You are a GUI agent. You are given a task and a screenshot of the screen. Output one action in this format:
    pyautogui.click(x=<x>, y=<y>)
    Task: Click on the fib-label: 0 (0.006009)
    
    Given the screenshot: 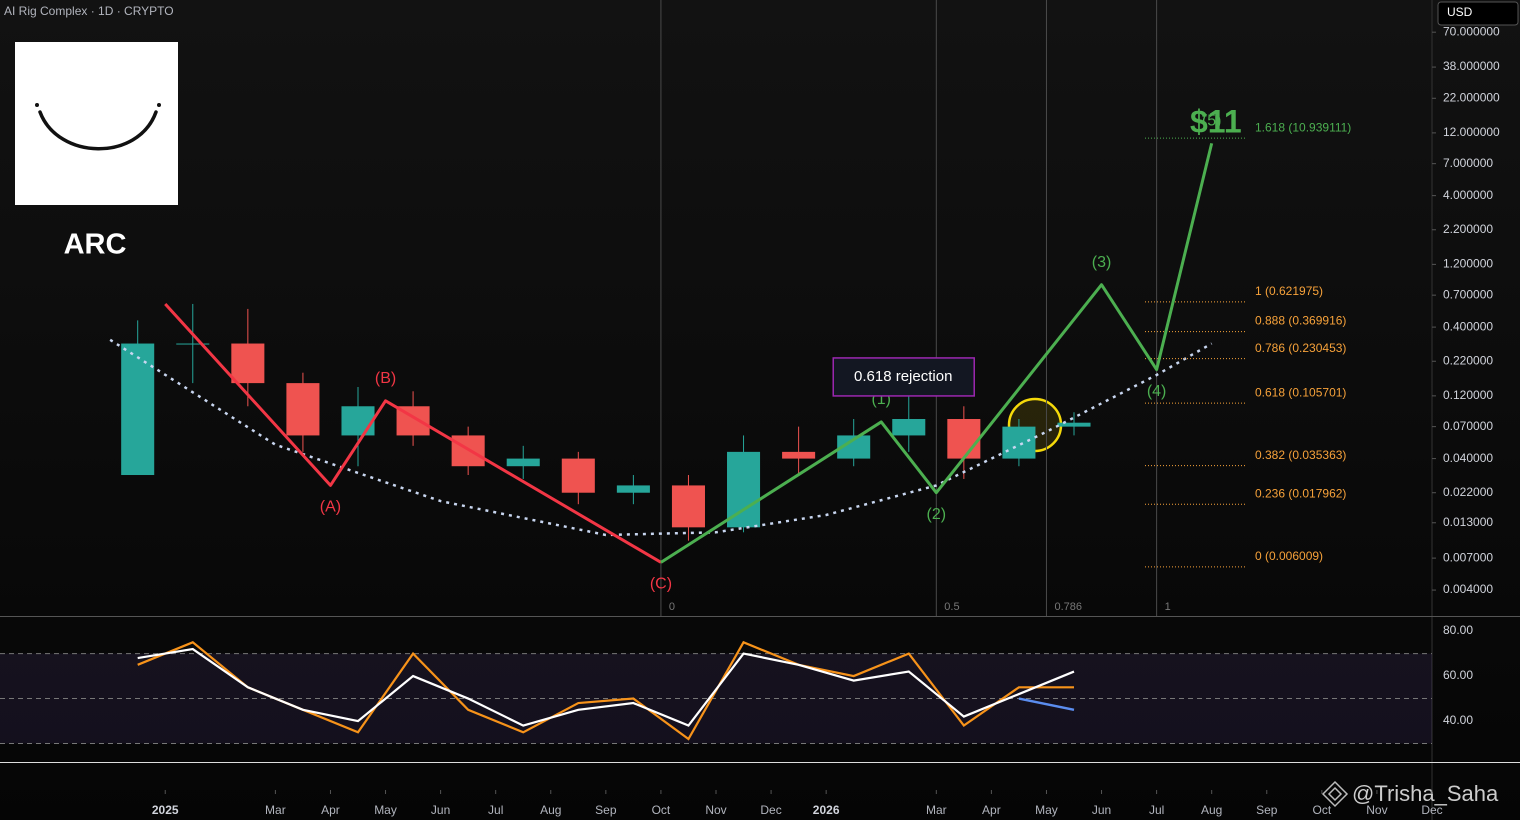 What is the action you would take?
    pyautogui.click(x=1289, y=556)
    